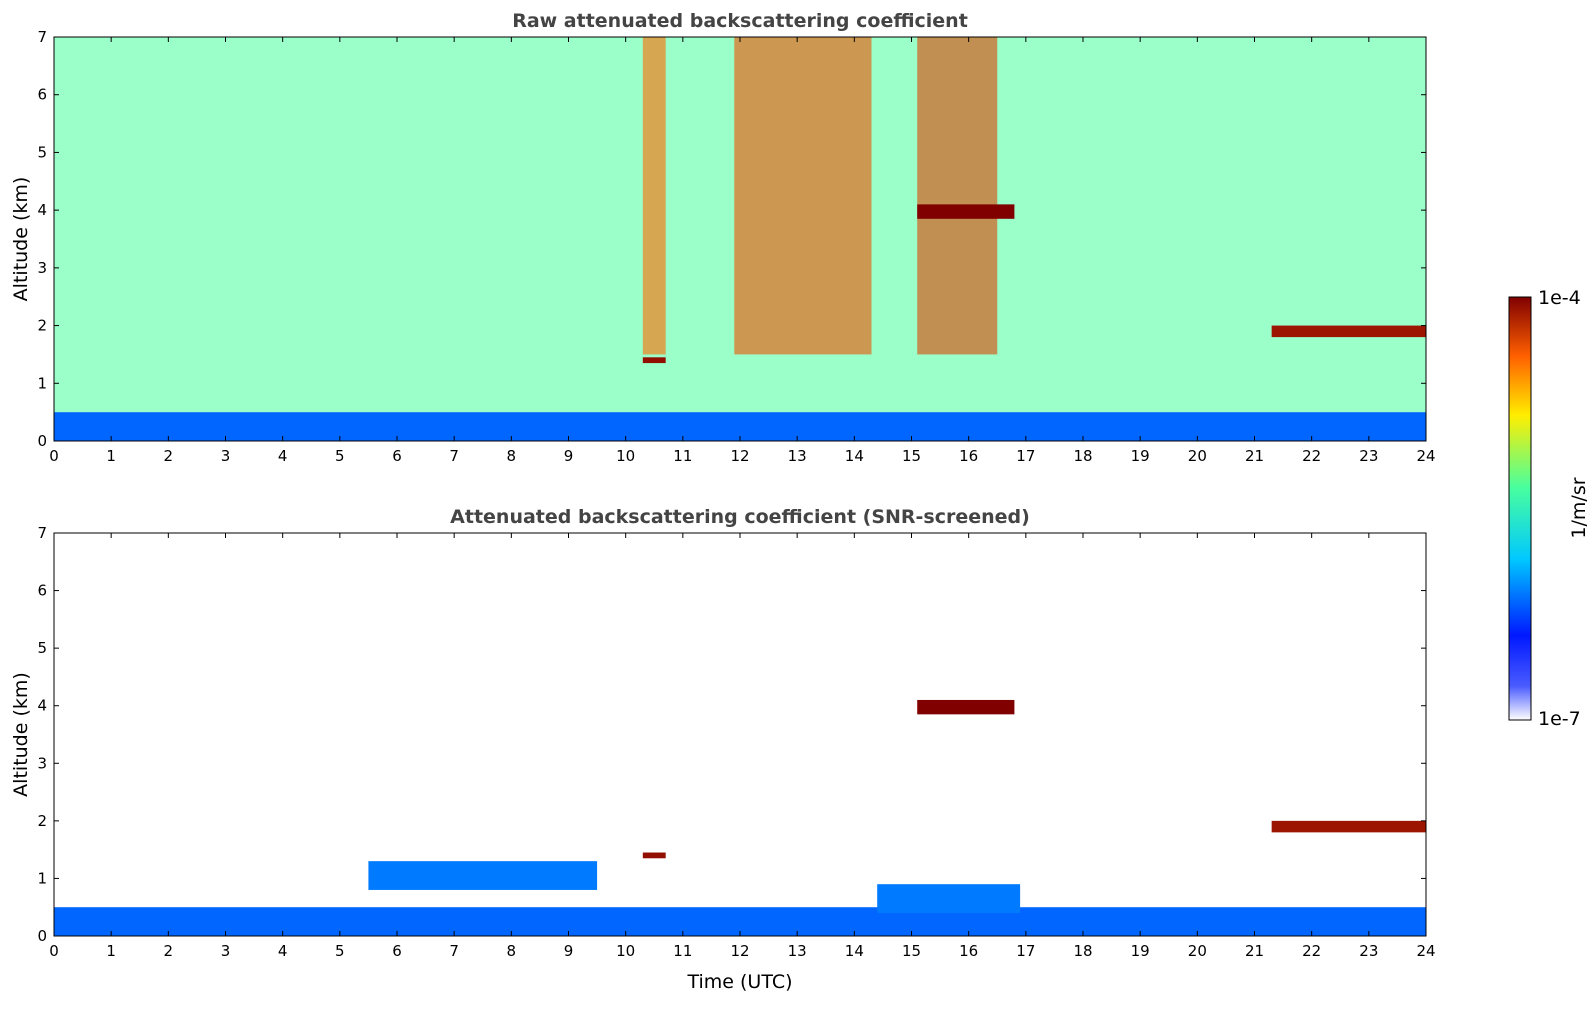 Image resolution: width=1595 pixels, height=1020 pixels. I want to click on colorbar-gradient, so click(1520, 508).